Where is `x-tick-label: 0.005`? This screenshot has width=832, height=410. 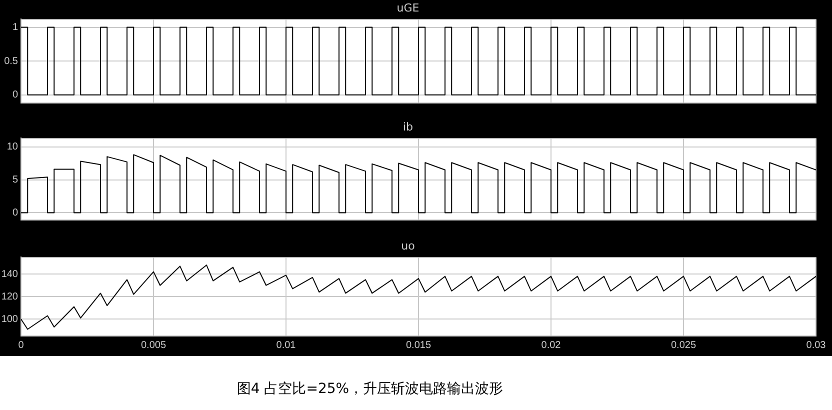 x-tick-label: 0.005 is located at coordinates (153, 345).